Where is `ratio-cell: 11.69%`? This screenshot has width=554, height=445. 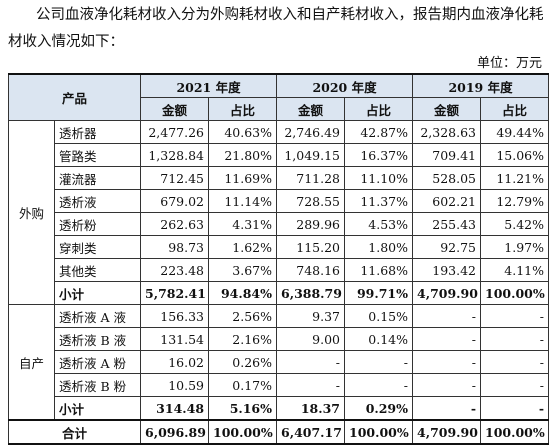 ratio-cell: 11.69% is located at coordinates (243, 178).